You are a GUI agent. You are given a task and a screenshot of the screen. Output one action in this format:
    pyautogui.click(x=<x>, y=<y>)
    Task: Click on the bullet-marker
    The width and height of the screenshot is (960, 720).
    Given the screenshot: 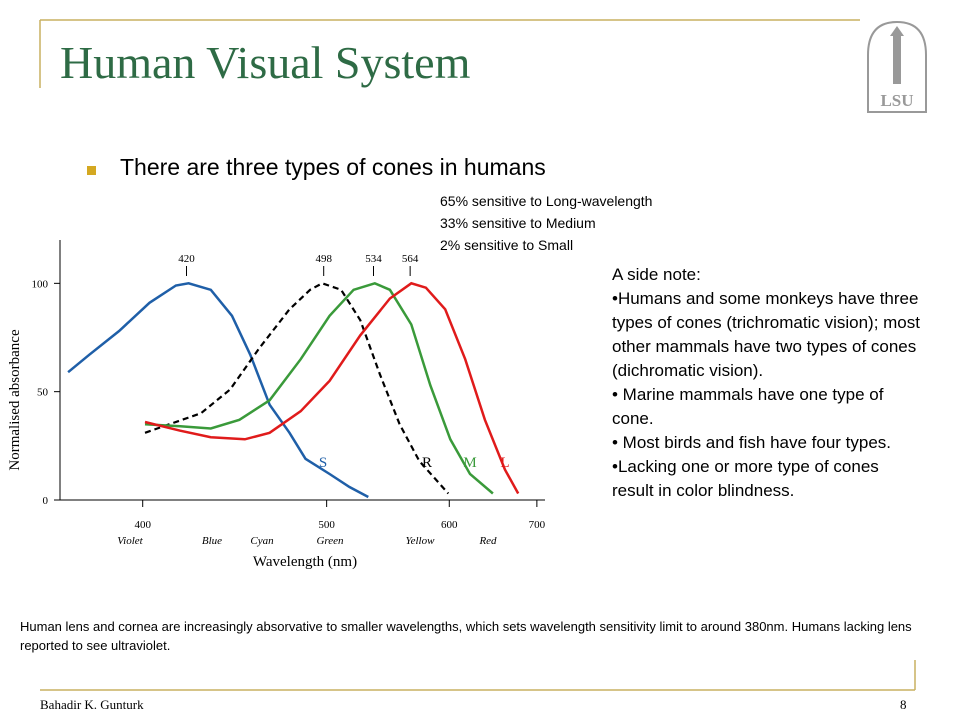 What is the action you would take?
    pyautogui.click(x=91, y=170)
    